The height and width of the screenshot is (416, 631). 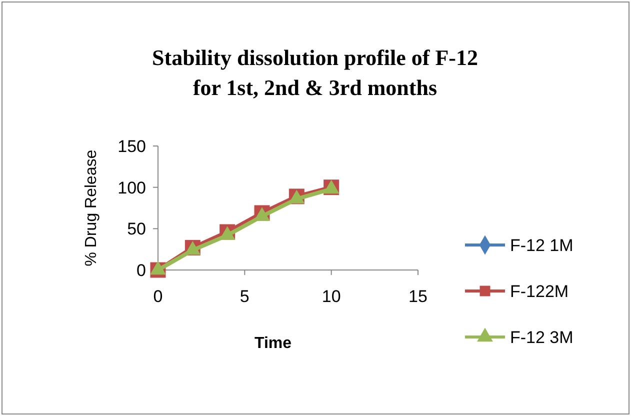 I want to click on x-axis-title: Time, so click(x=273, y=343).